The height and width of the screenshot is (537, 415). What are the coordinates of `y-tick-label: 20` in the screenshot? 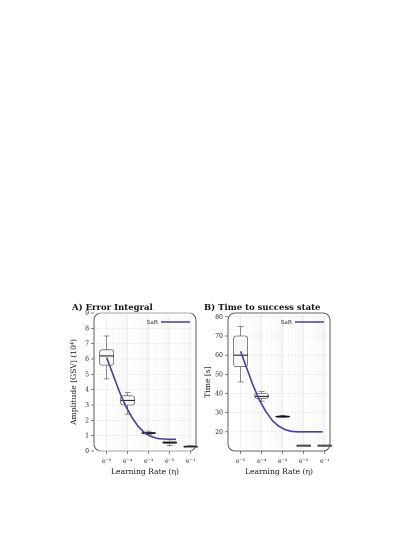 It's located at (219, 432).